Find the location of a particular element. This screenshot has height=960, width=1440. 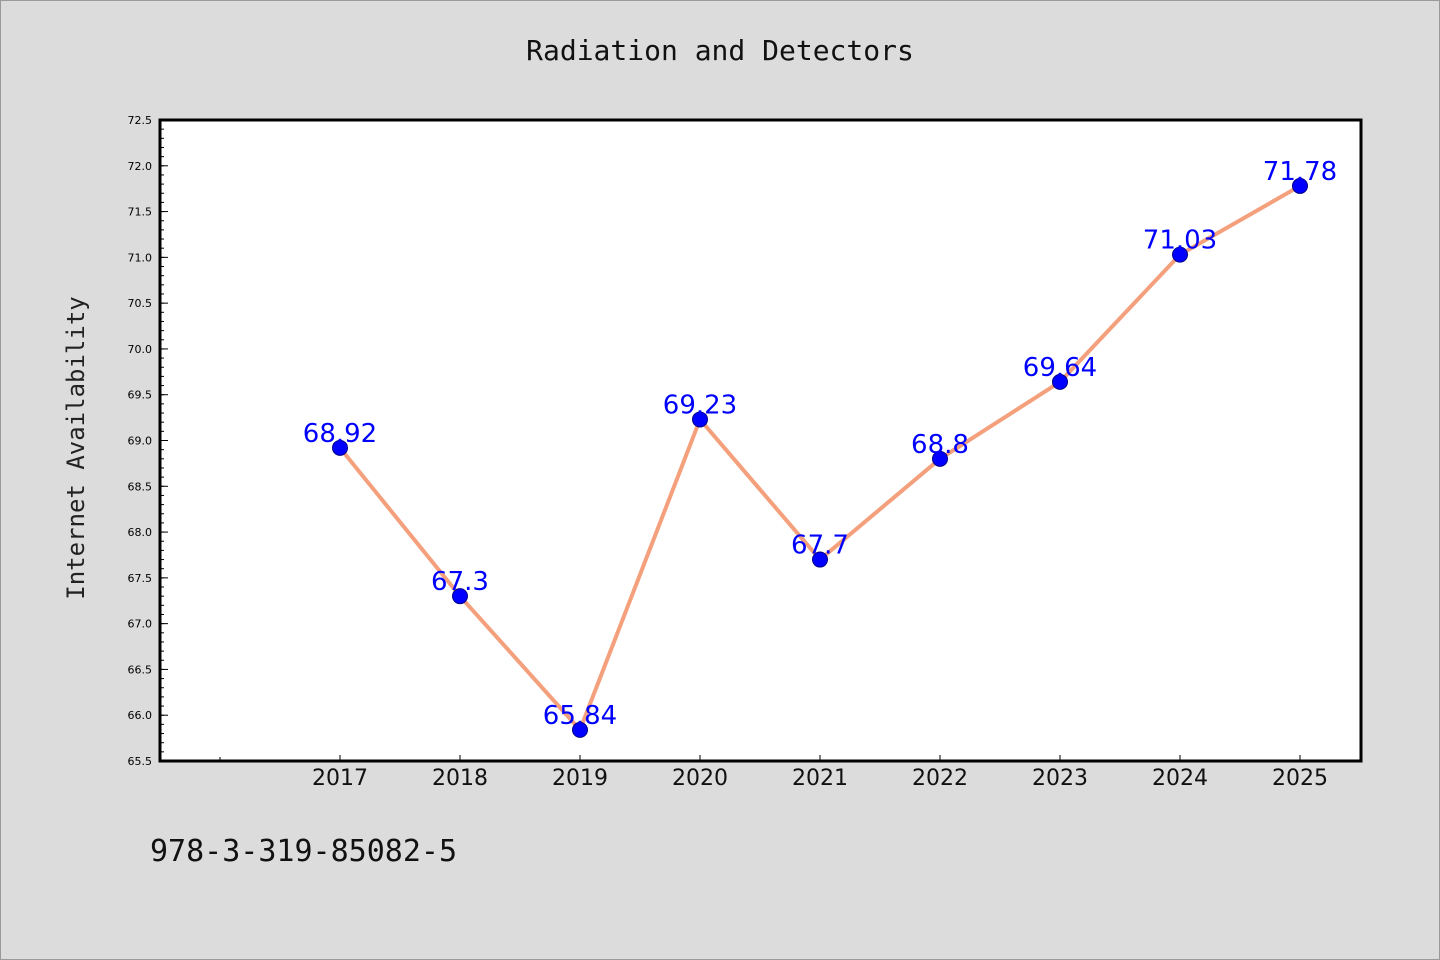

y-tick-label: 69.0 is located at coordinates (140, 441).